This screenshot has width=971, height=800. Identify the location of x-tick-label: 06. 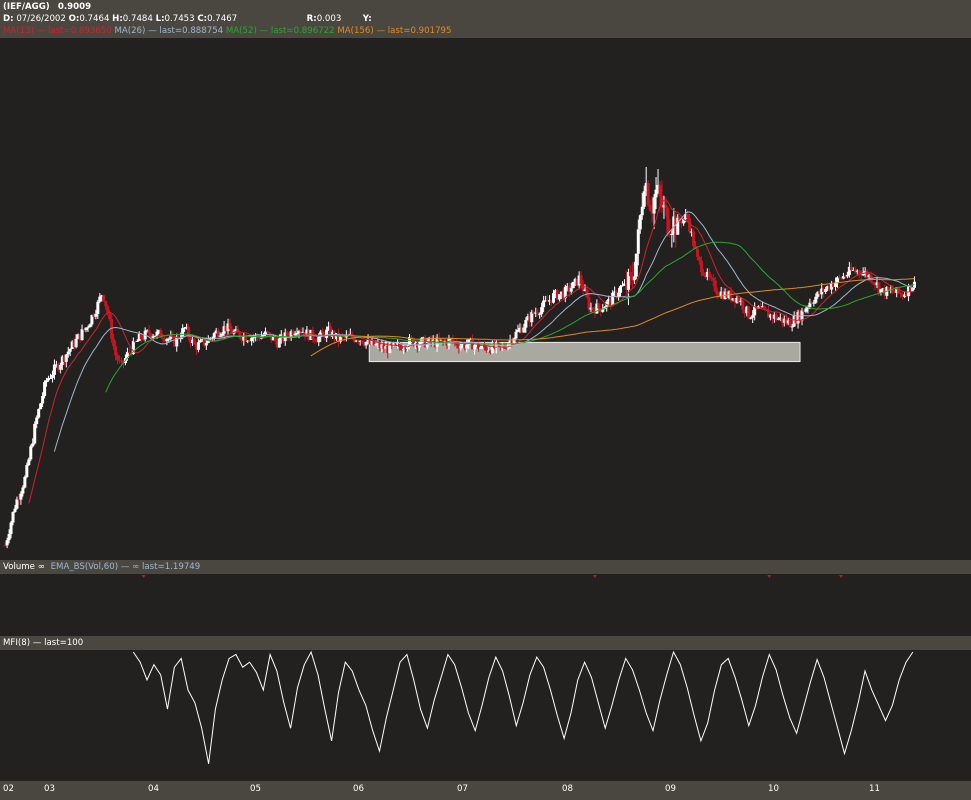
(358, 789).